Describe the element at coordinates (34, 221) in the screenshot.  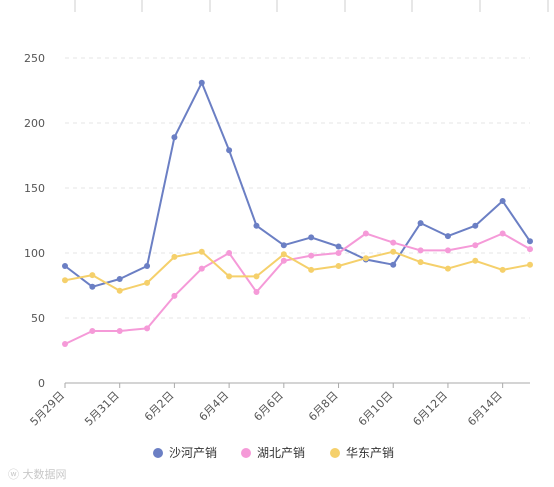
I see `y-axis: 0 50 100 150 200 250` at that location.